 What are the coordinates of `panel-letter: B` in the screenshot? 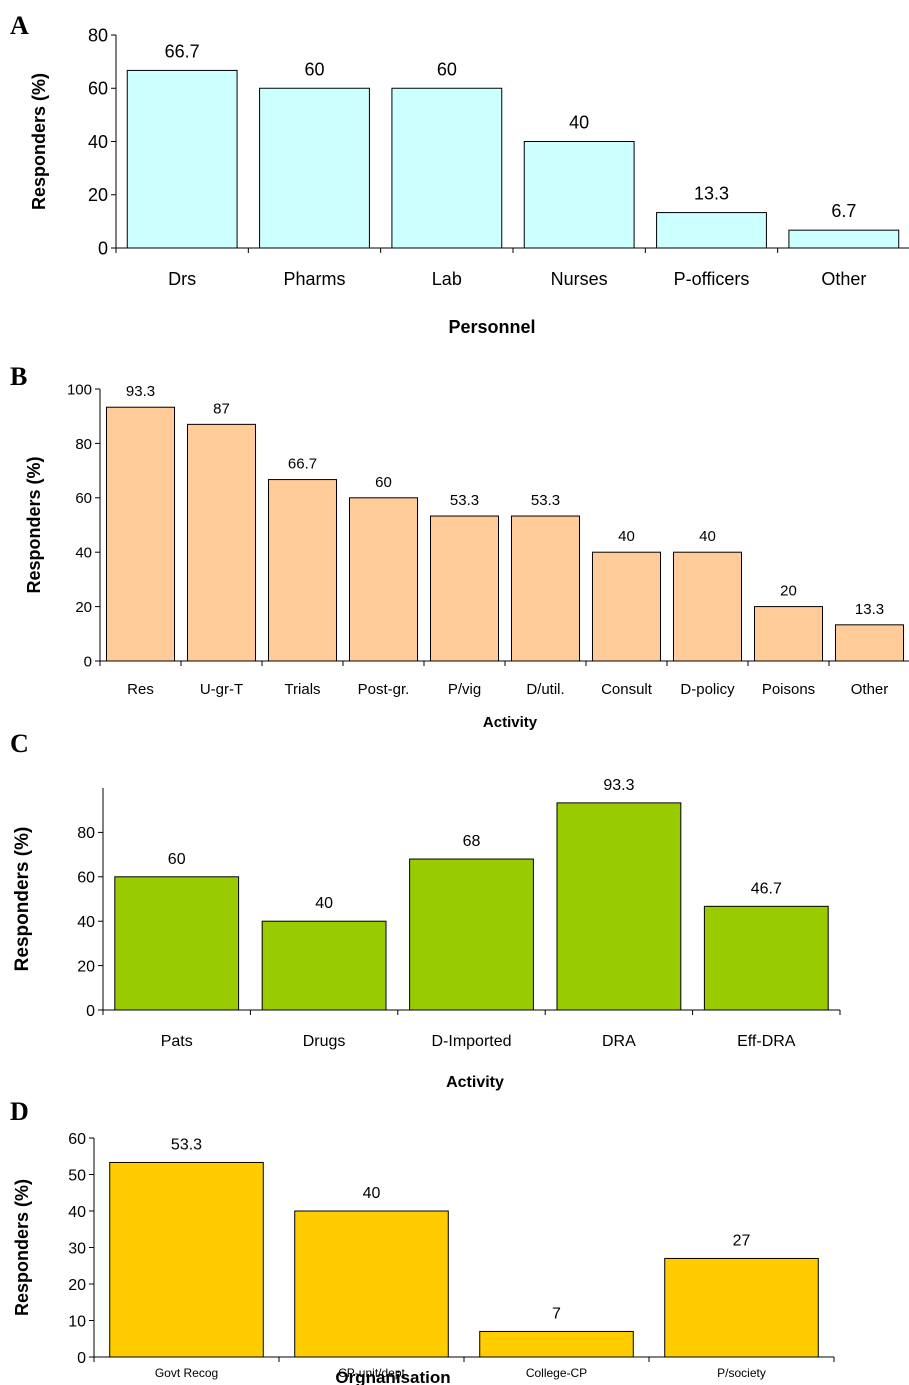 It's located at (18, 376).